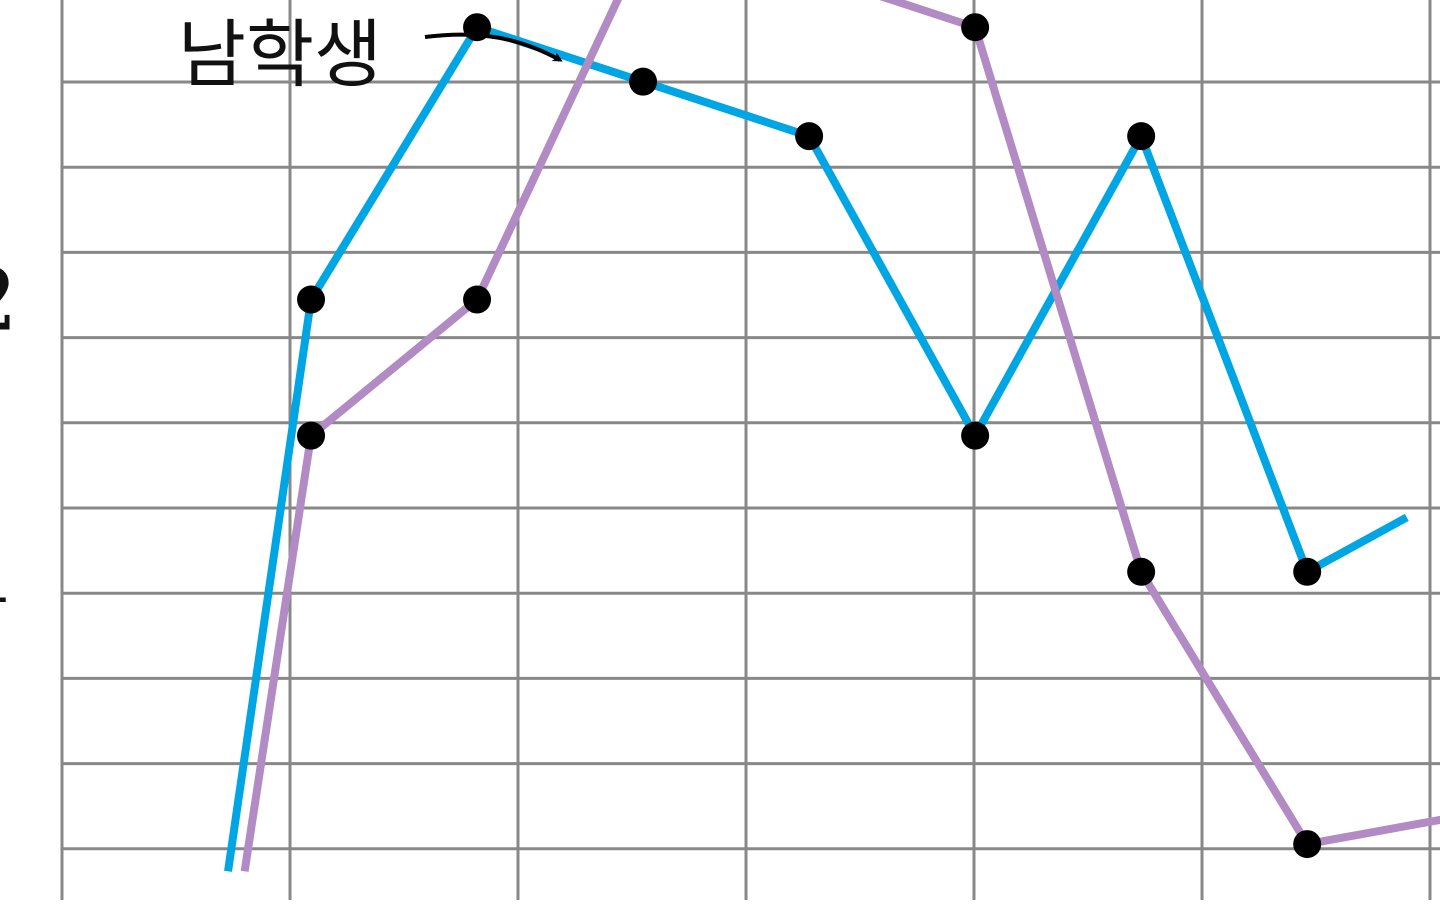 Image resolution: width=1440 pixels, height=905 pixels. Describe the element at coordinates (493, 47) in the screenshot. I see `annotation-arrow` at that location.